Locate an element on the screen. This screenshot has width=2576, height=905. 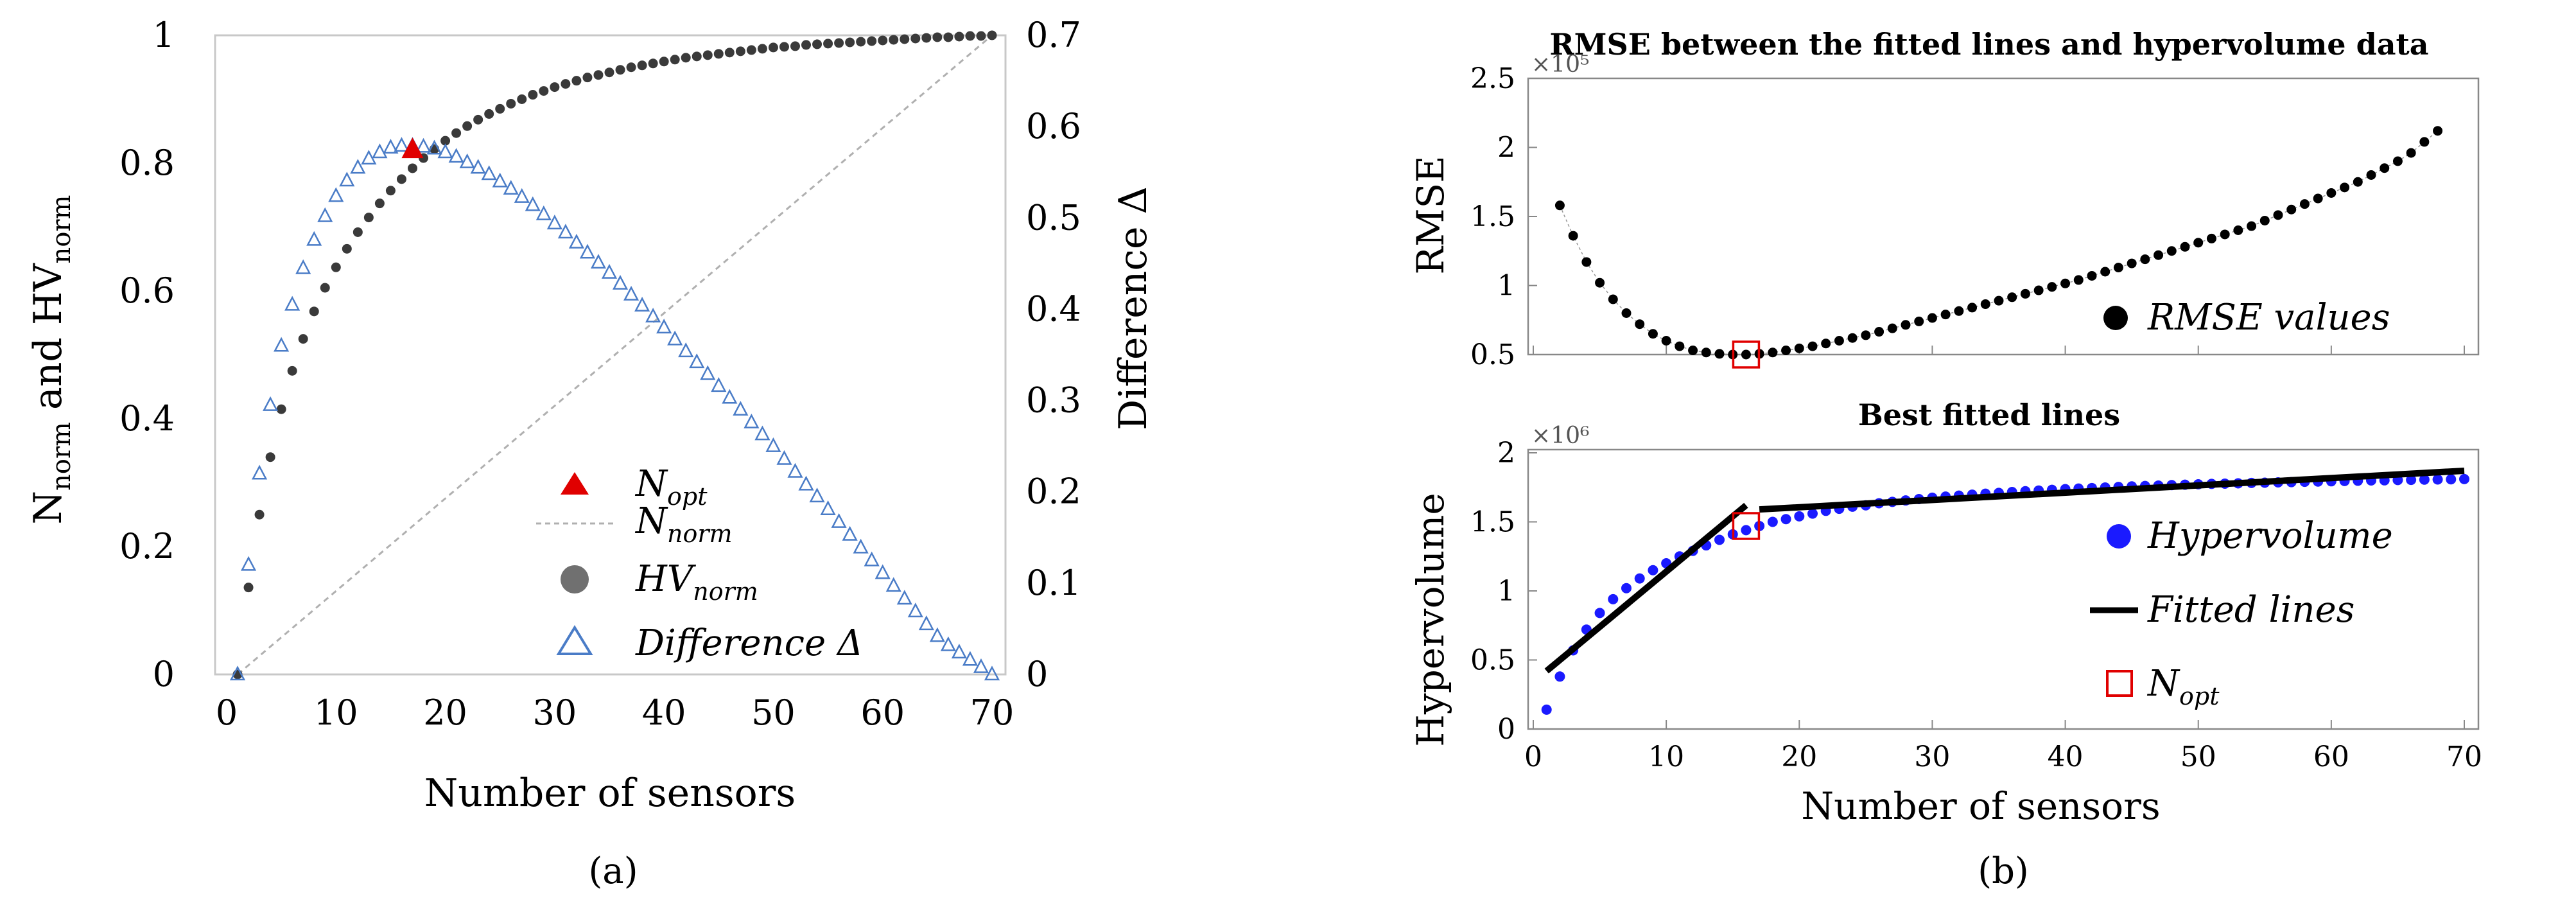
panel-a-x-tick-label: 40 is located at coordinates (664, 712).